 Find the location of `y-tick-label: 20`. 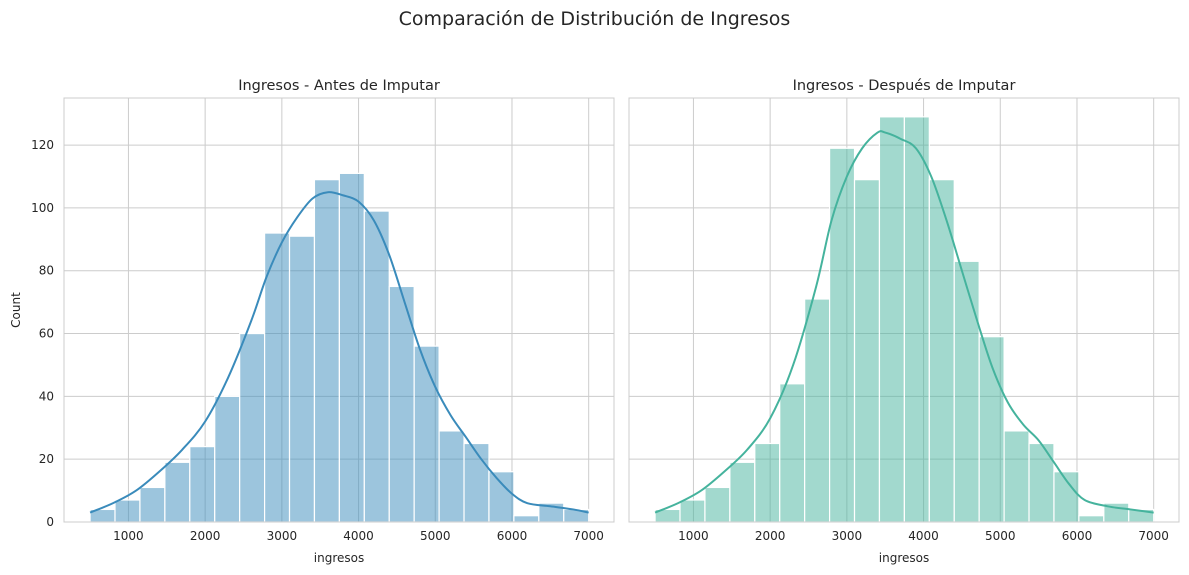

y-tick-label: 20 is located at coordinates (46, 459).